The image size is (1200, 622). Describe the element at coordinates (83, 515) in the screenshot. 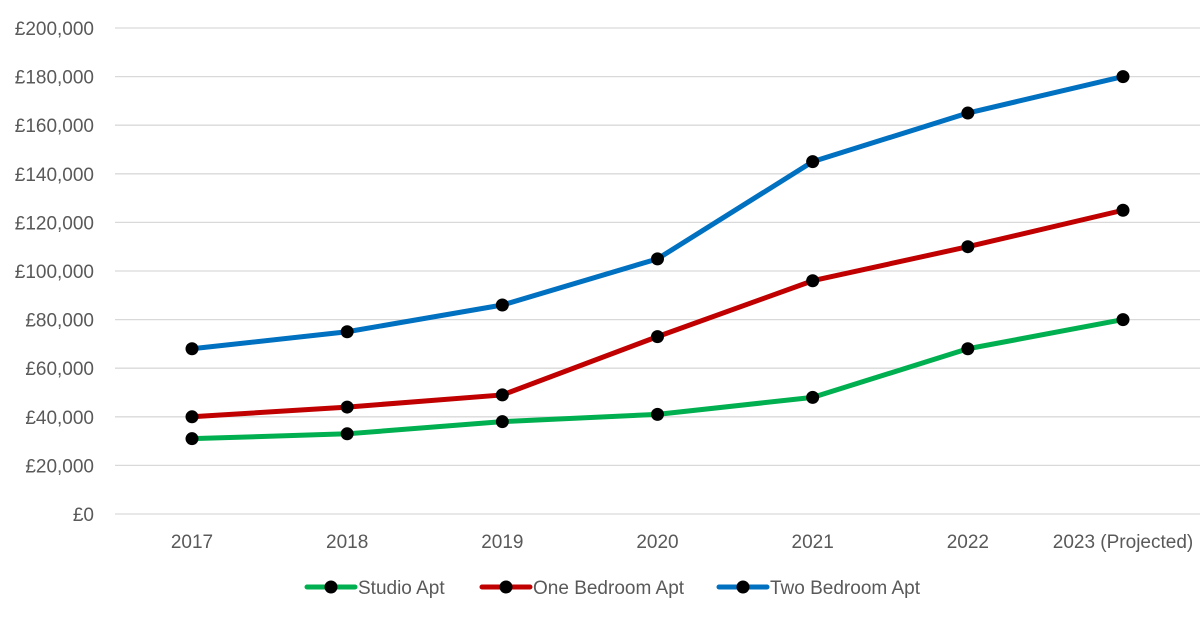

I see `y-tick-label: £0` at that location.